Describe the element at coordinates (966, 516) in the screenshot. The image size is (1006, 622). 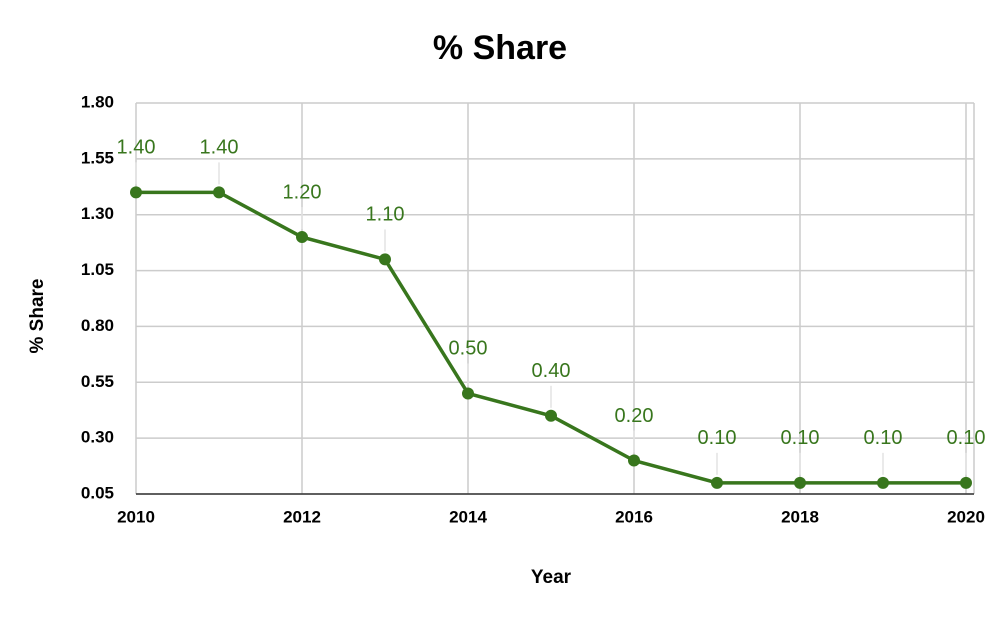
I see `x-tick-label: 2020` at that location.